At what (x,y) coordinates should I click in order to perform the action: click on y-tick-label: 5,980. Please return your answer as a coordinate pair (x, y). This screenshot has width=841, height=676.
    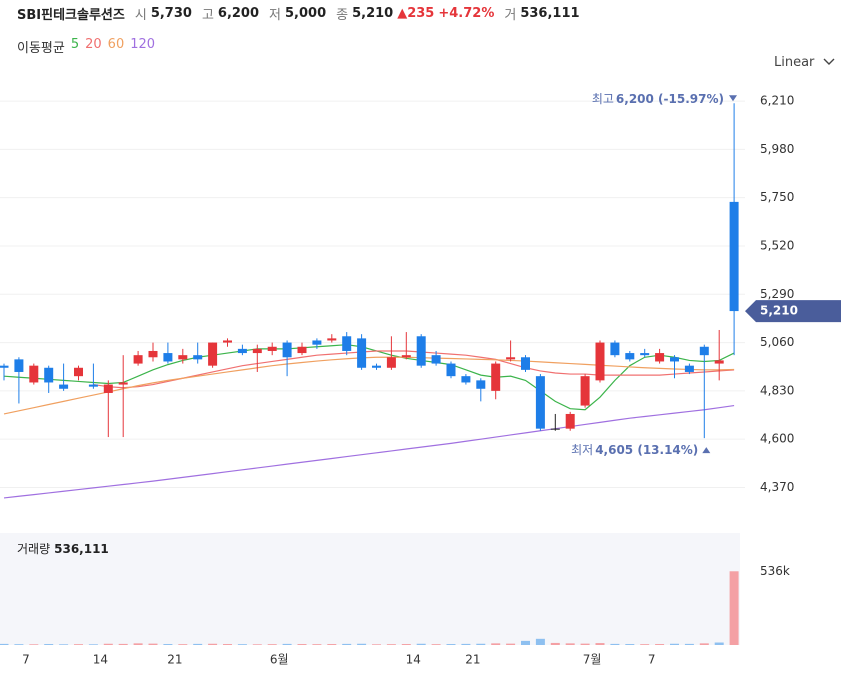
    Looking at the image, I should click on (777, 149).